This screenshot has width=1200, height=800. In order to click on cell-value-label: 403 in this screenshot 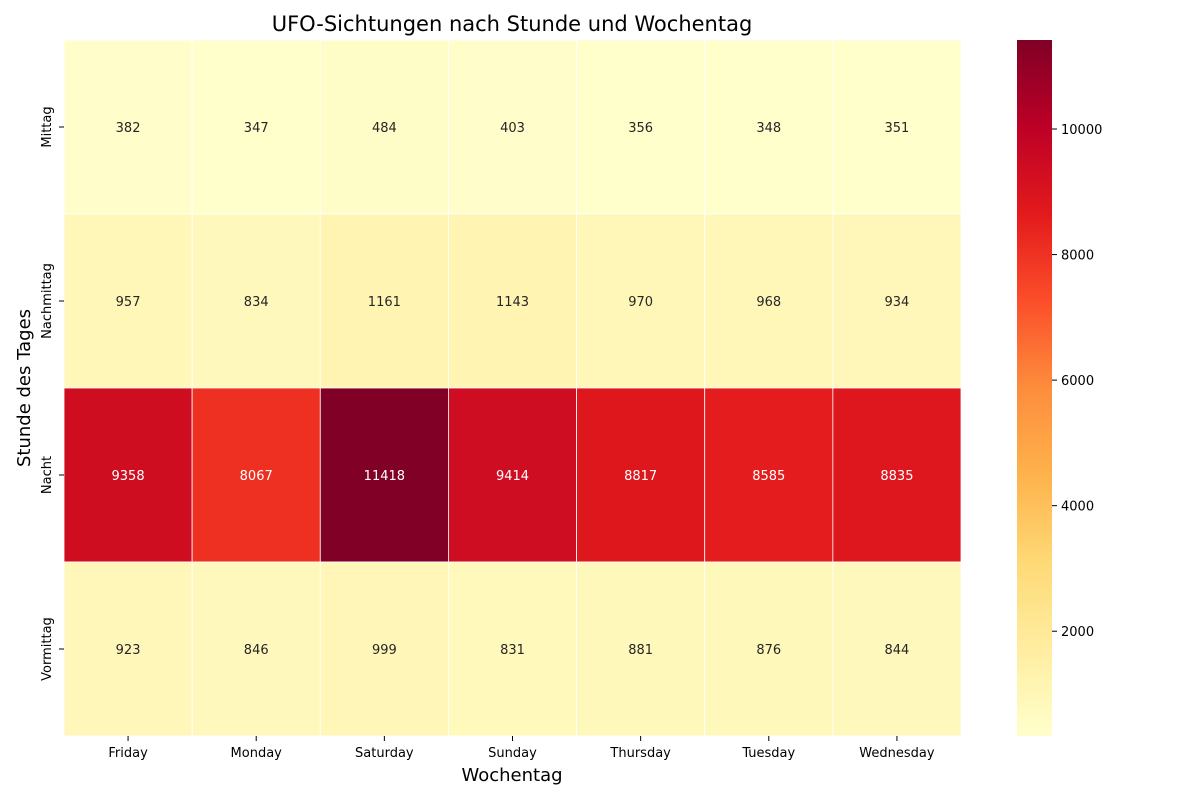, I will do `click(512, 128)`.